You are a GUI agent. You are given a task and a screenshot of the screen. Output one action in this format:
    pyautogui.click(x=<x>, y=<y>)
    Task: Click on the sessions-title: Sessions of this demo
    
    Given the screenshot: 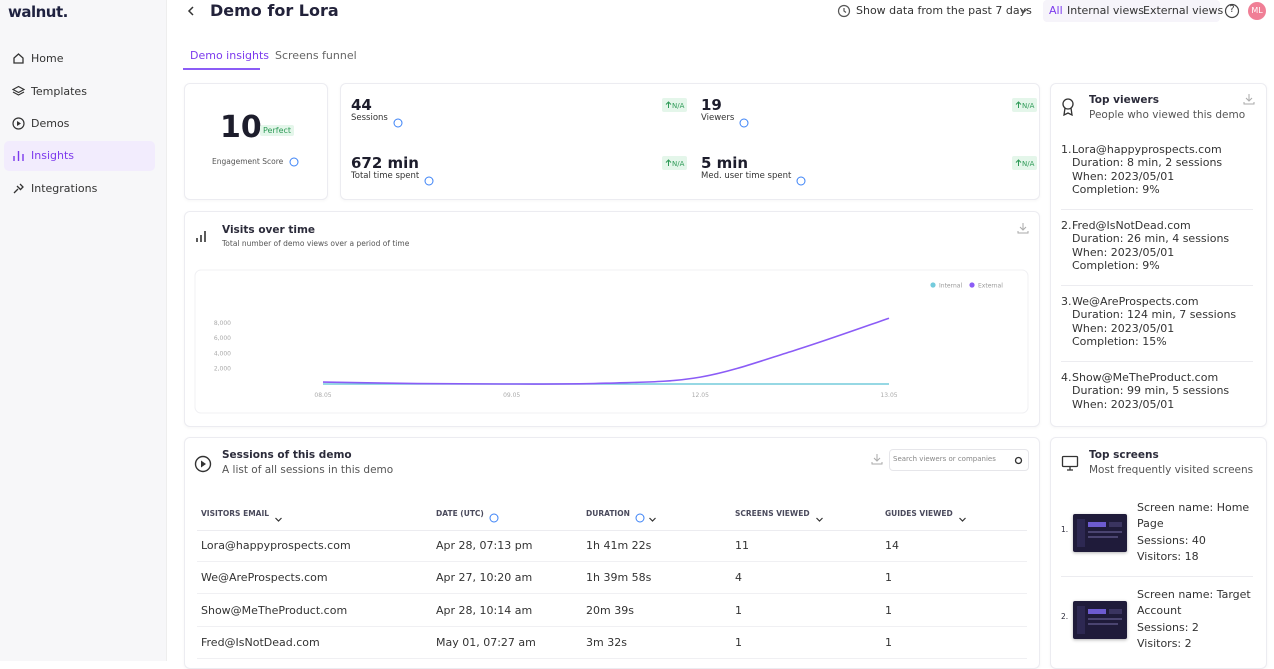 What is the action you would take?
    pyautogui.click(x=287, y=455)
    